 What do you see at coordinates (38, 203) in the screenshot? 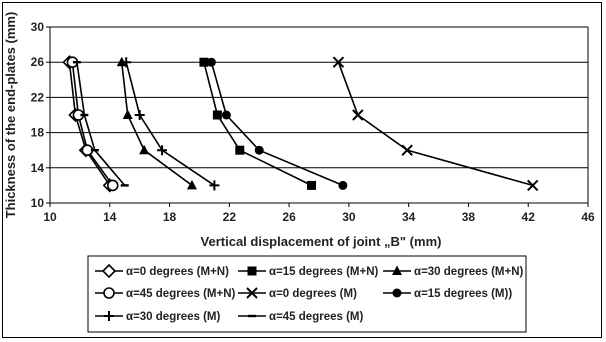
I see `y-tick-label-0: 10` at bounding box center [38, 203].